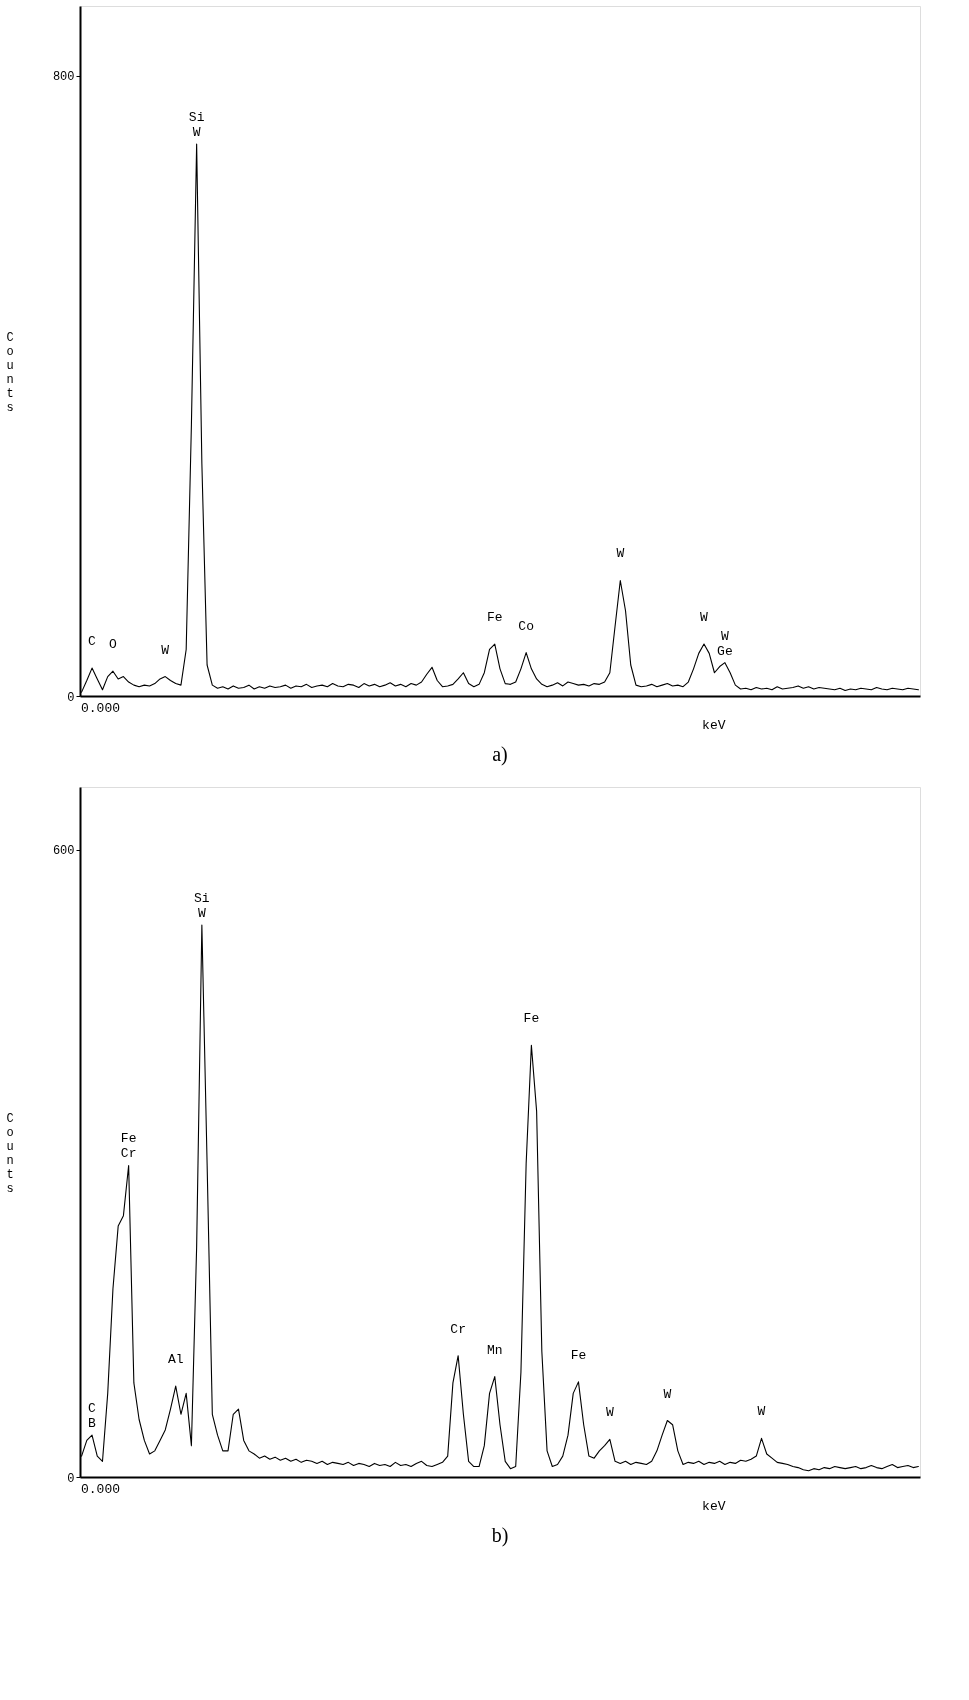  I want to click on y-tick-label: 800, so click(63, 77).